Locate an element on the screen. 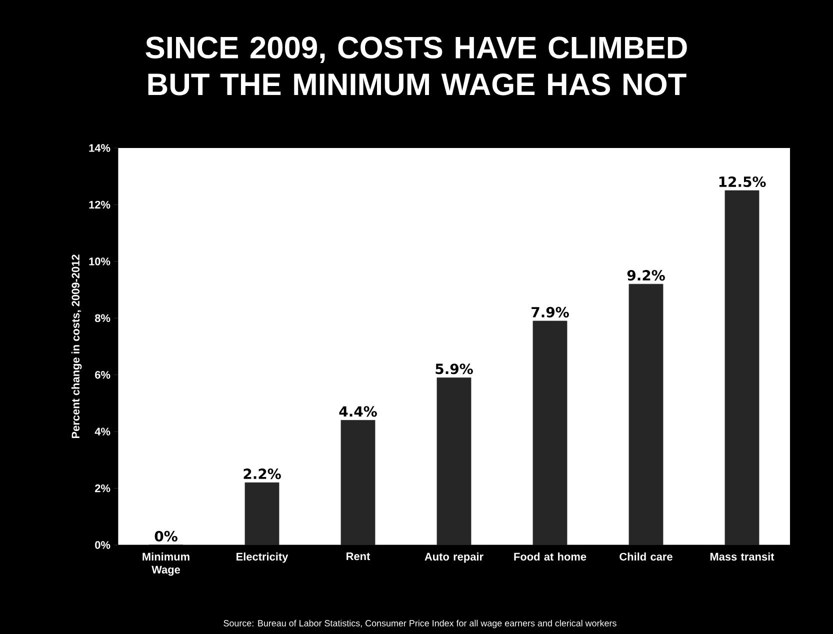  y-tick-label: 12% is located at coordinates (99, 204).